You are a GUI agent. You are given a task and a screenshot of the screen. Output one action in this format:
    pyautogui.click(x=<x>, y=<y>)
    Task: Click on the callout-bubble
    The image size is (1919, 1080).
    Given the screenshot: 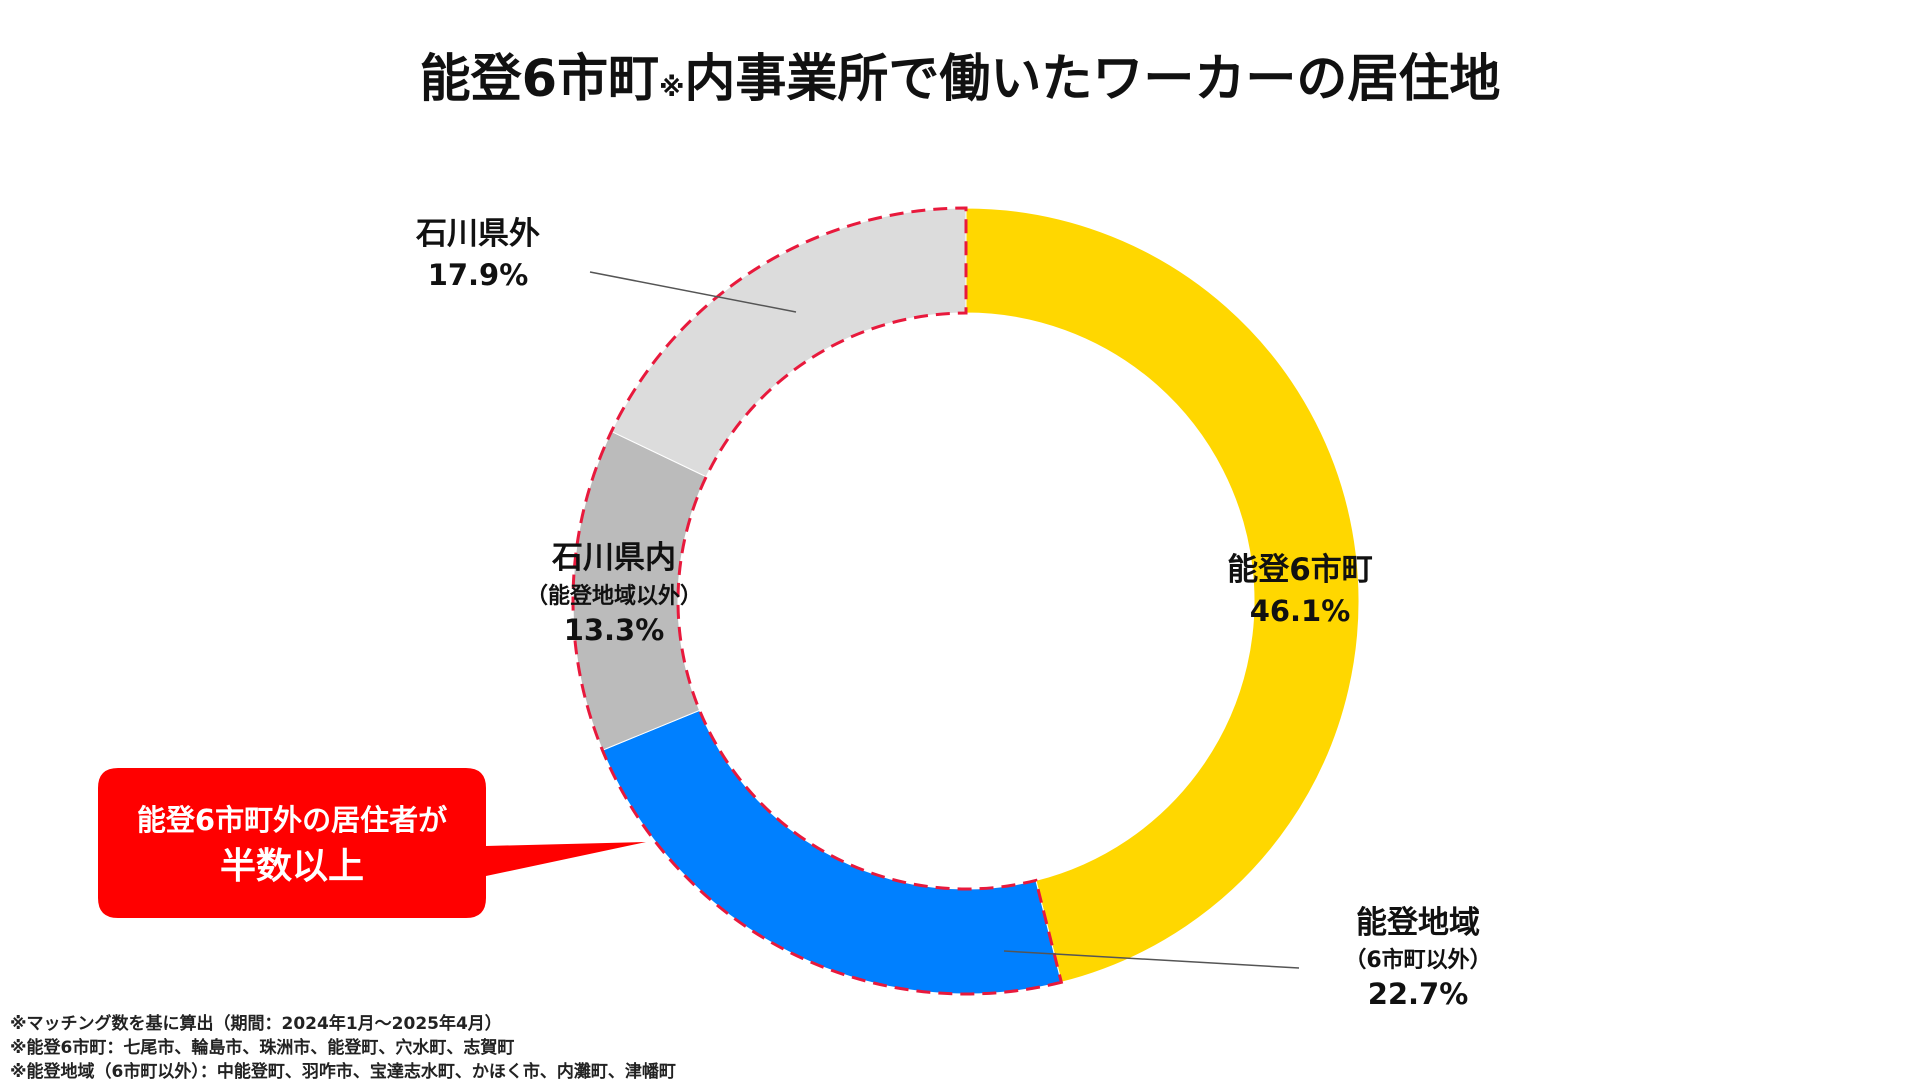 What is the action you would take?
    pyautogui.click(x=372, y=843)
    